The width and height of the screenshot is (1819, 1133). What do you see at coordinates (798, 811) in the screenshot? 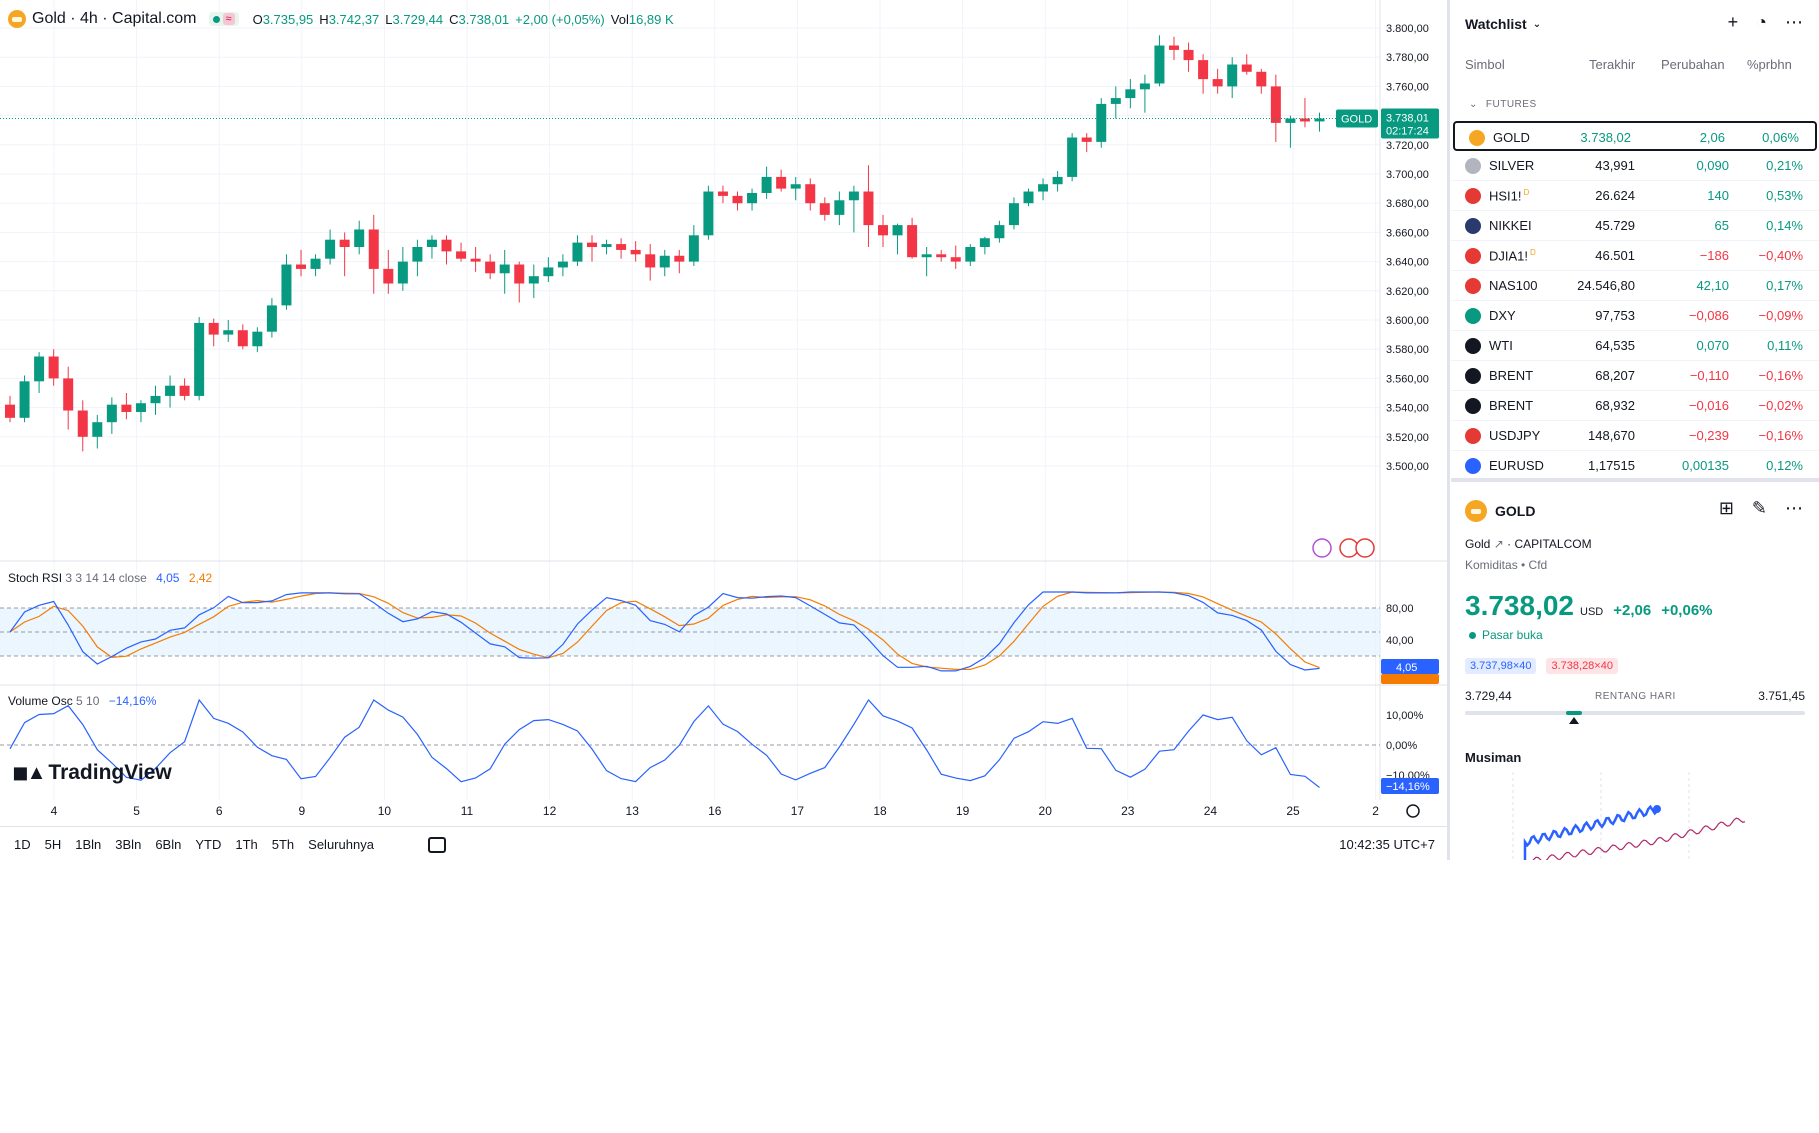
I see `time-tick-label: 17` at bounding box center [798, 811].